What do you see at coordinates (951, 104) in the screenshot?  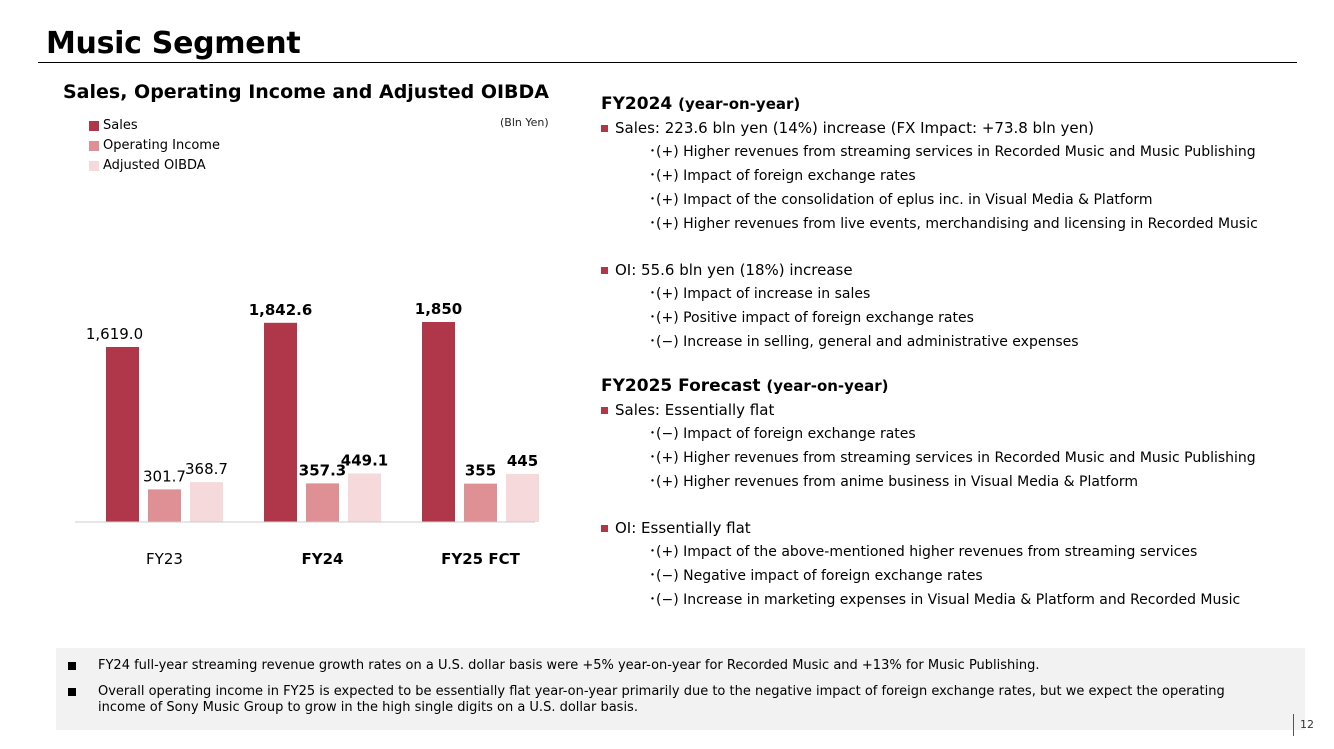 I see `fy2024-heading: FY2024 (year-on-year)` at bounding box center [951, 104].